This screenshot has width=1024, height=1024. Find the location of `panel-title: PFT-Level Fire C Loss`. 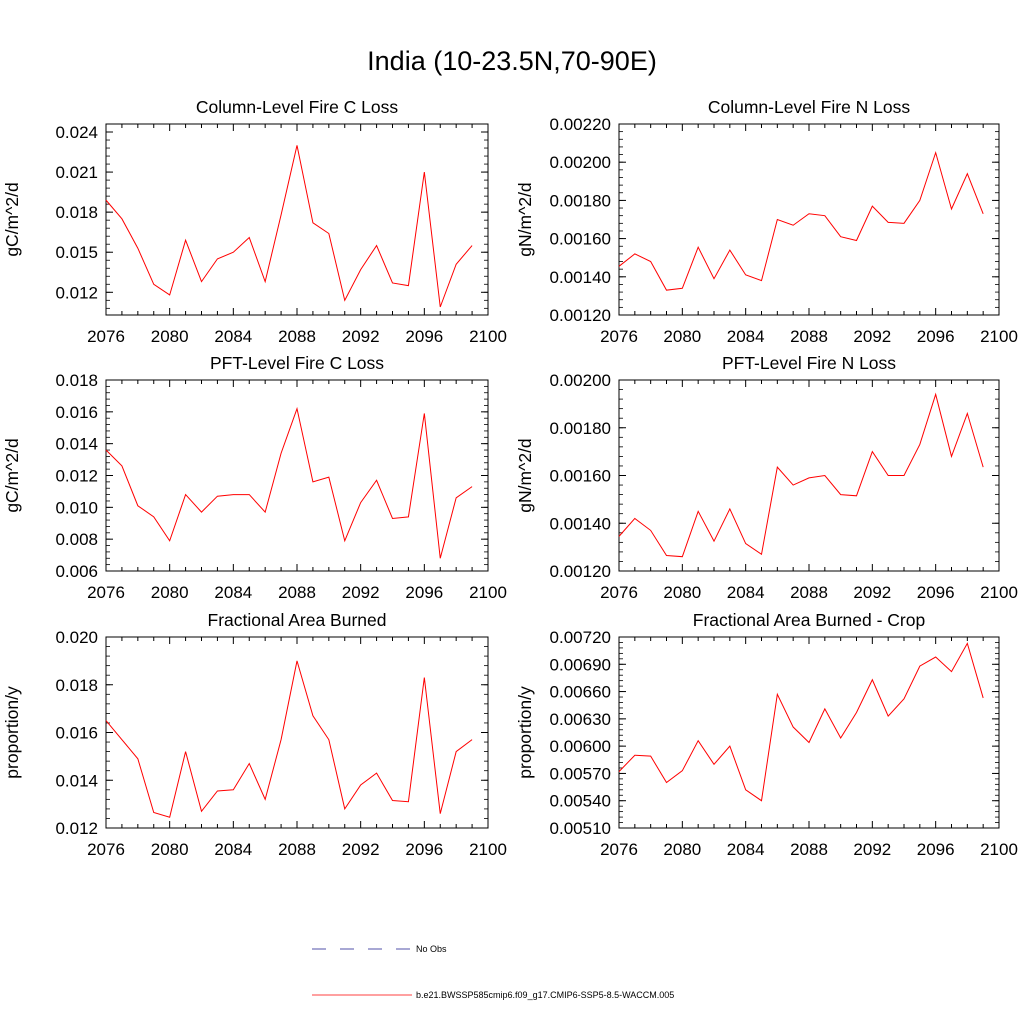

panel-title: PFT-Level Fire C Loss is located at coordinates (297, 363).